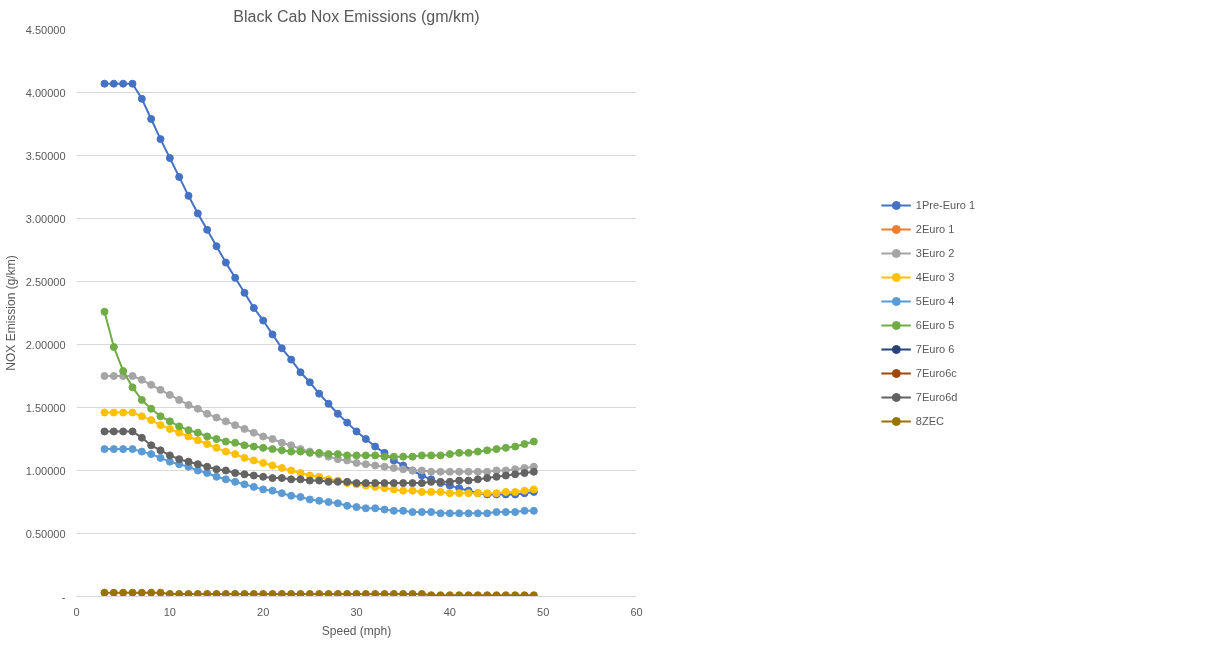  Describe the element at coordinates (945, 204) in the screenshot. I see `legend-label: 1Pre-Euro 1` at that location.